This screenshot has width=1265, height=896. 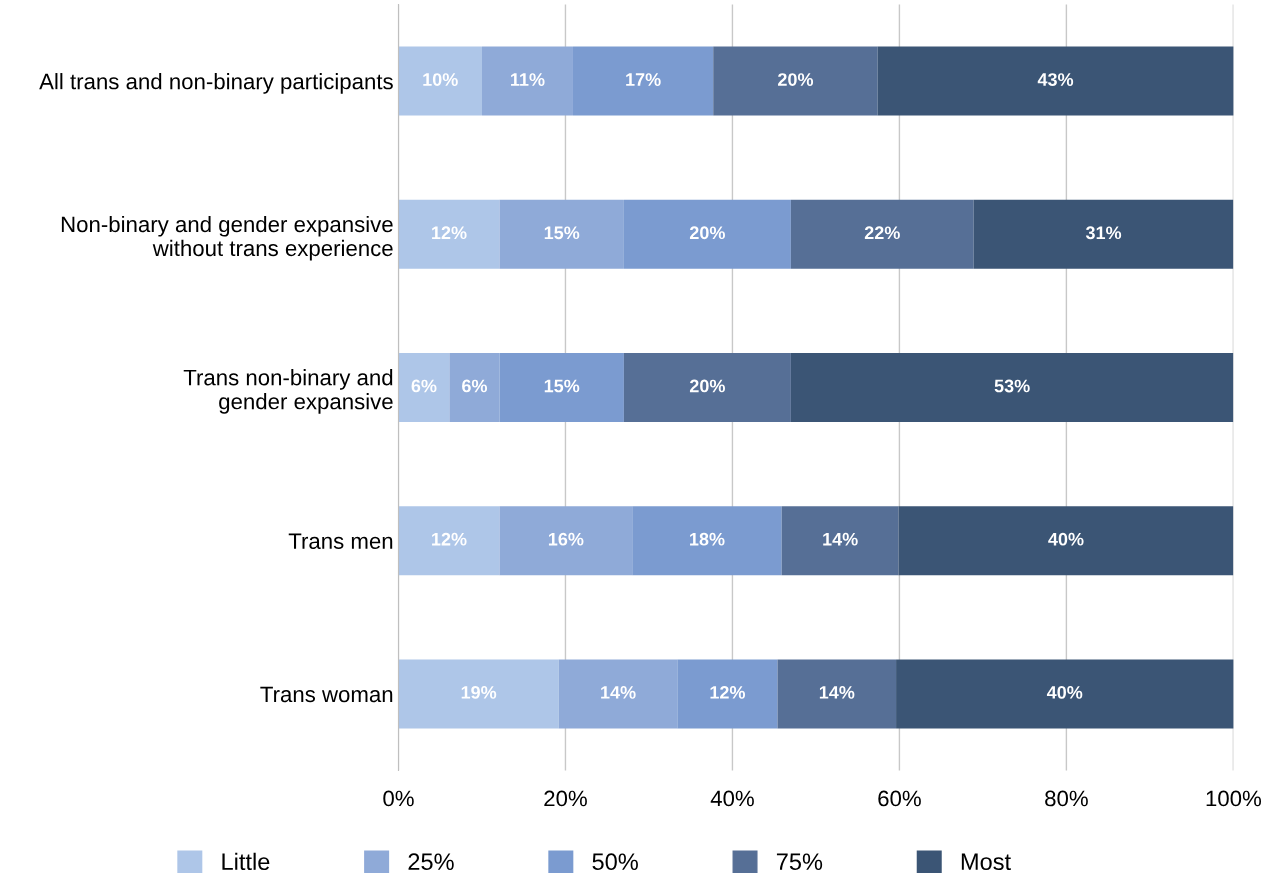 I want to click on data-label: 53%, so click(x=1012, y=386).